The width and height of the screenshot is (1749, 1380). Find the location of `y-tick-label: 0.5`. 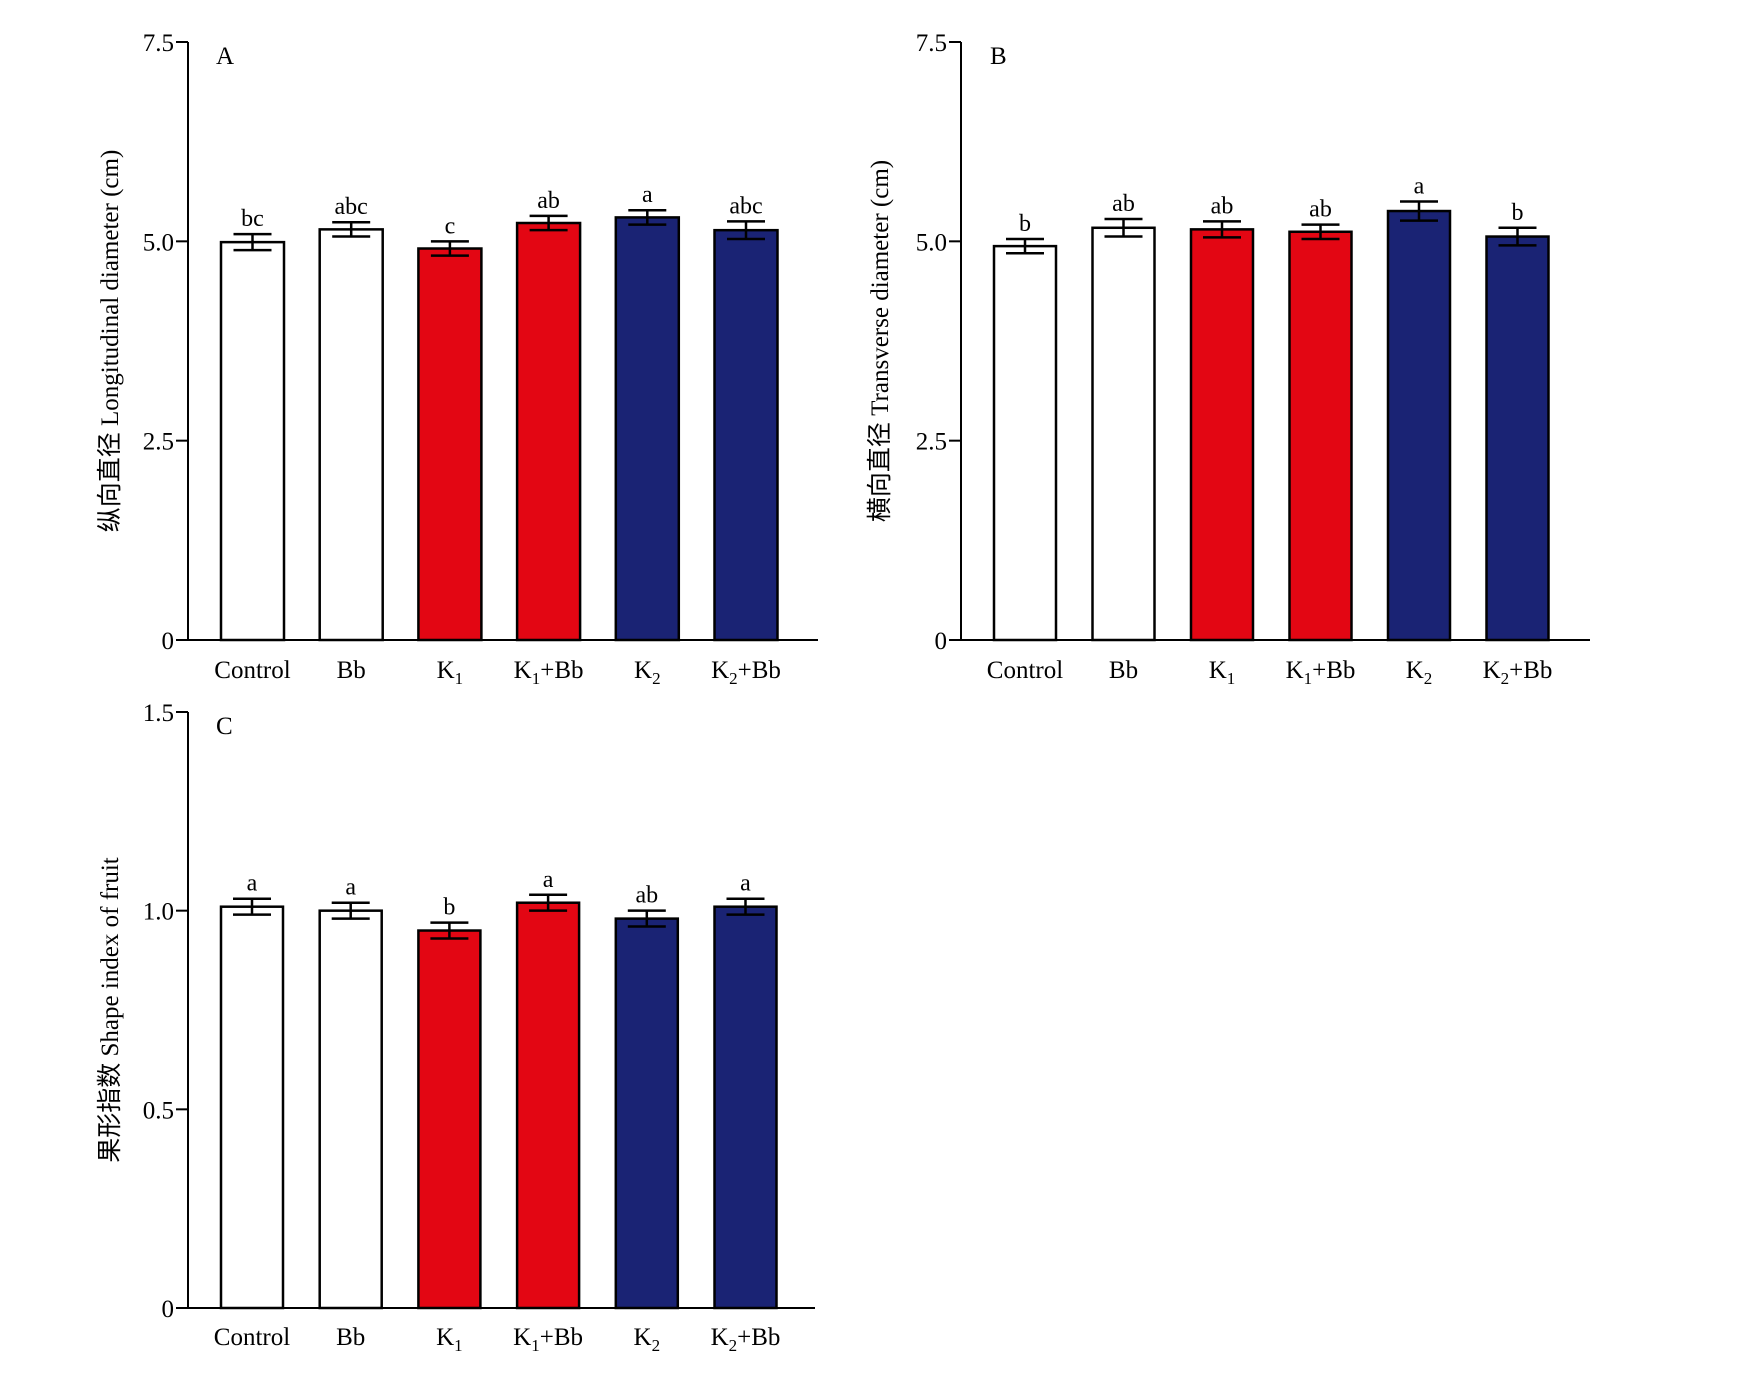

y-tick-label: 0.5 is located at coordinates (158, 1110).